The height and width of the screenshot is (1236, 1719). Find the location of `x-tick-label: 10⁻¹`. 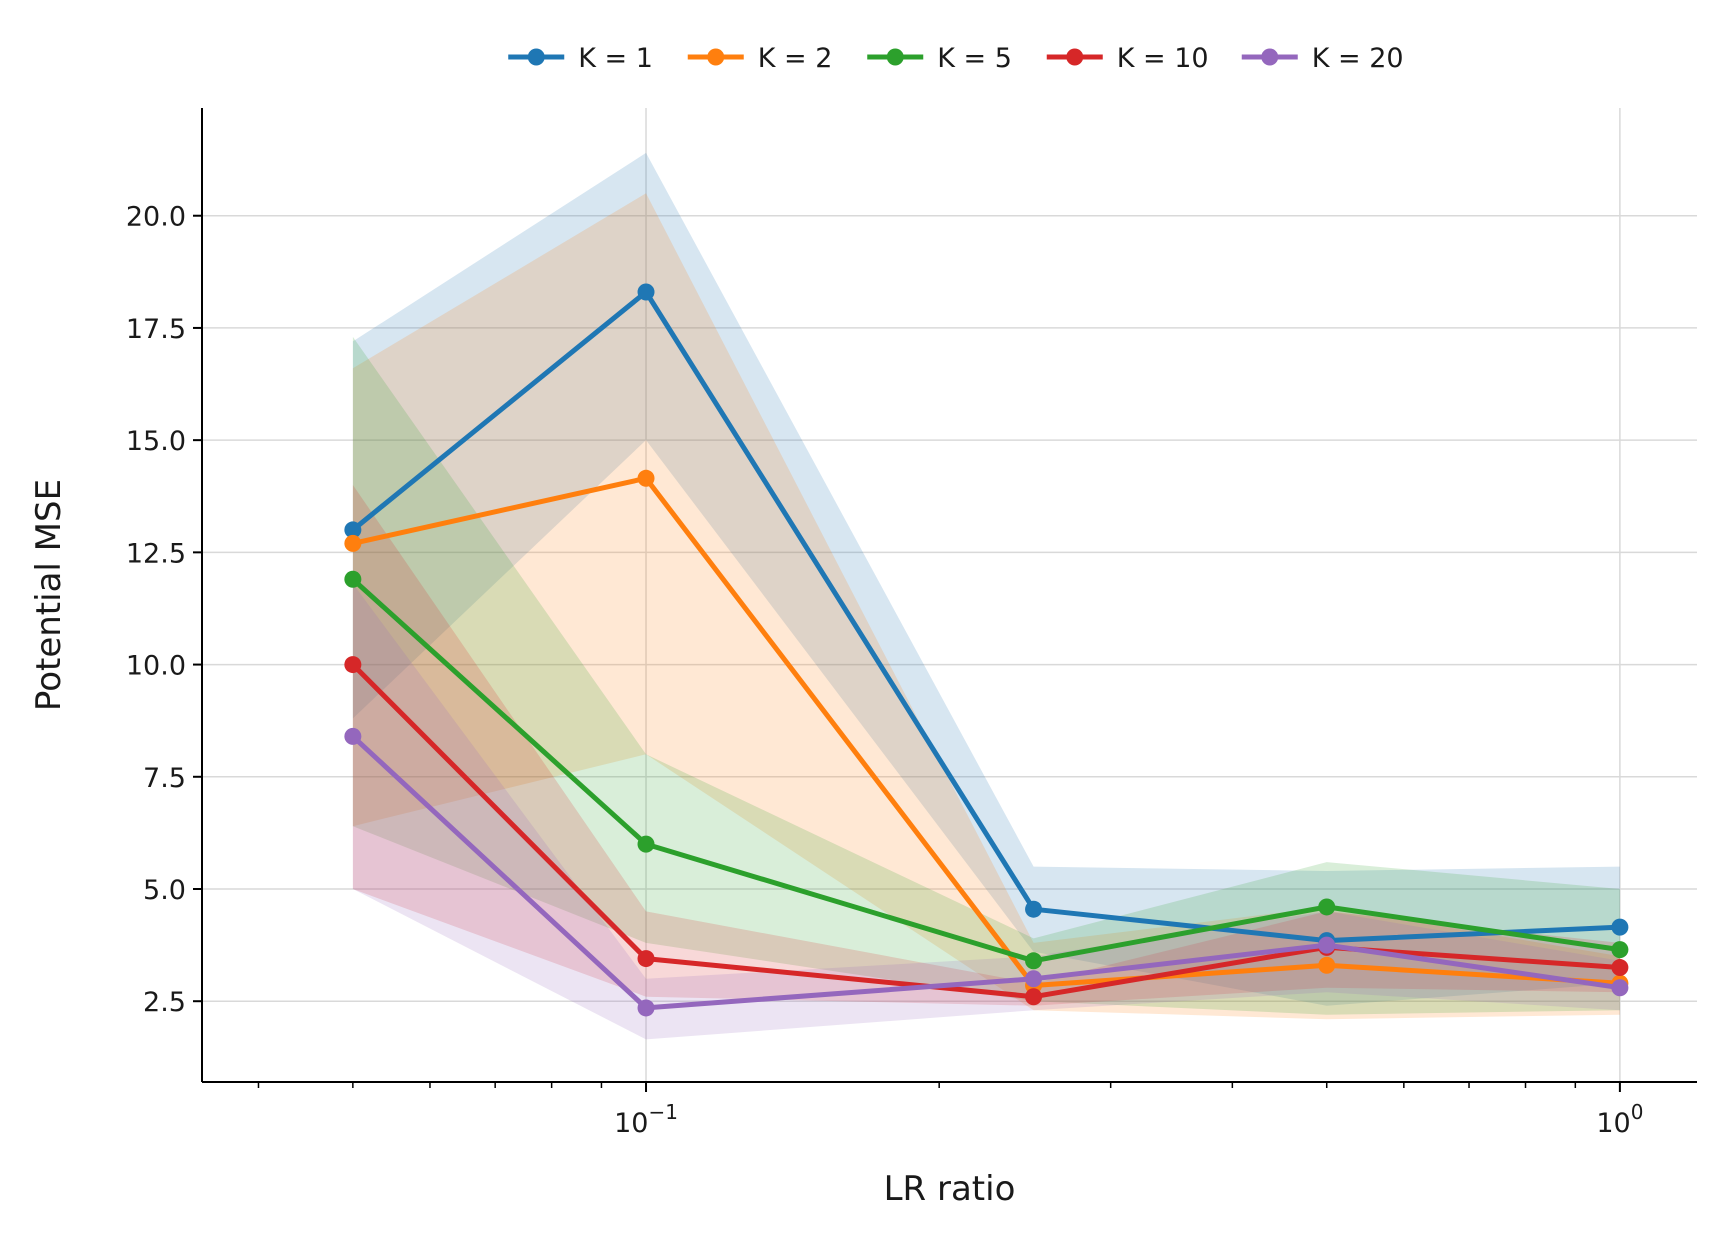

x-tick-label: 10⁻¹ is located at coordinates (646, 1119).